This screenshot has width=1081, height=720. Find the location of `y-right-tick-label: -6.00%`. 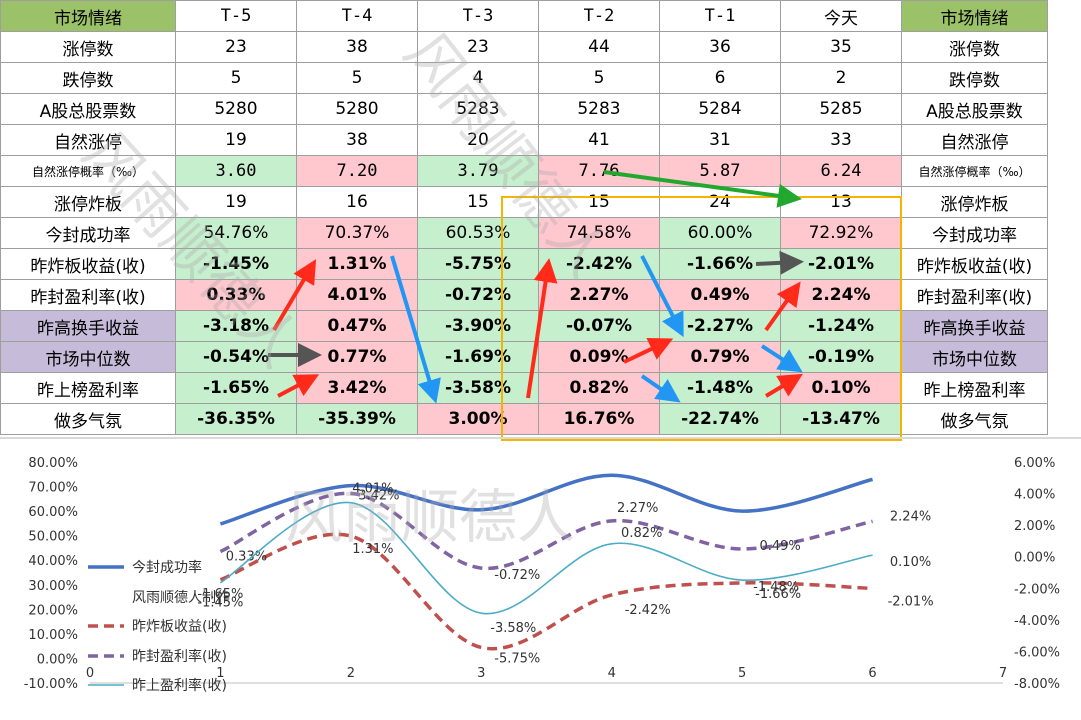

y-right-tick-label: -6.00% is located at coordinates (1037, 652).